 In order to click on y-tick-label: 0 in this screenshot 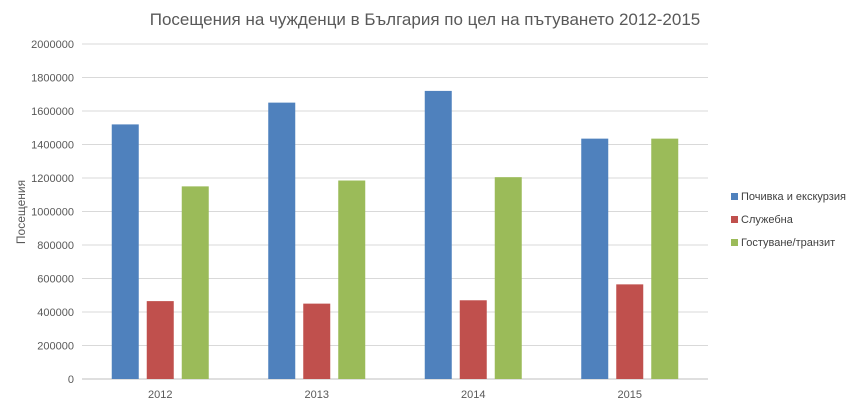, I will do `click(71, 380)`.